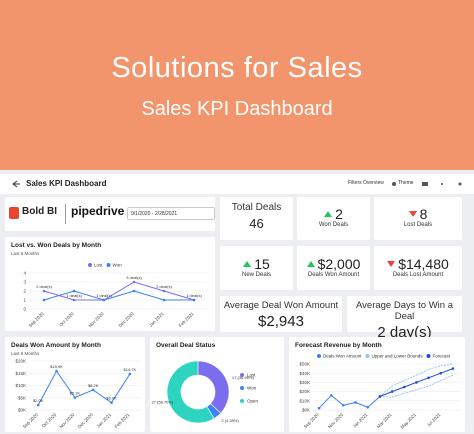  Describe the element at coordinates (333, 225) in the screenshot. I see `kpi-label: Won Deals` at that location.